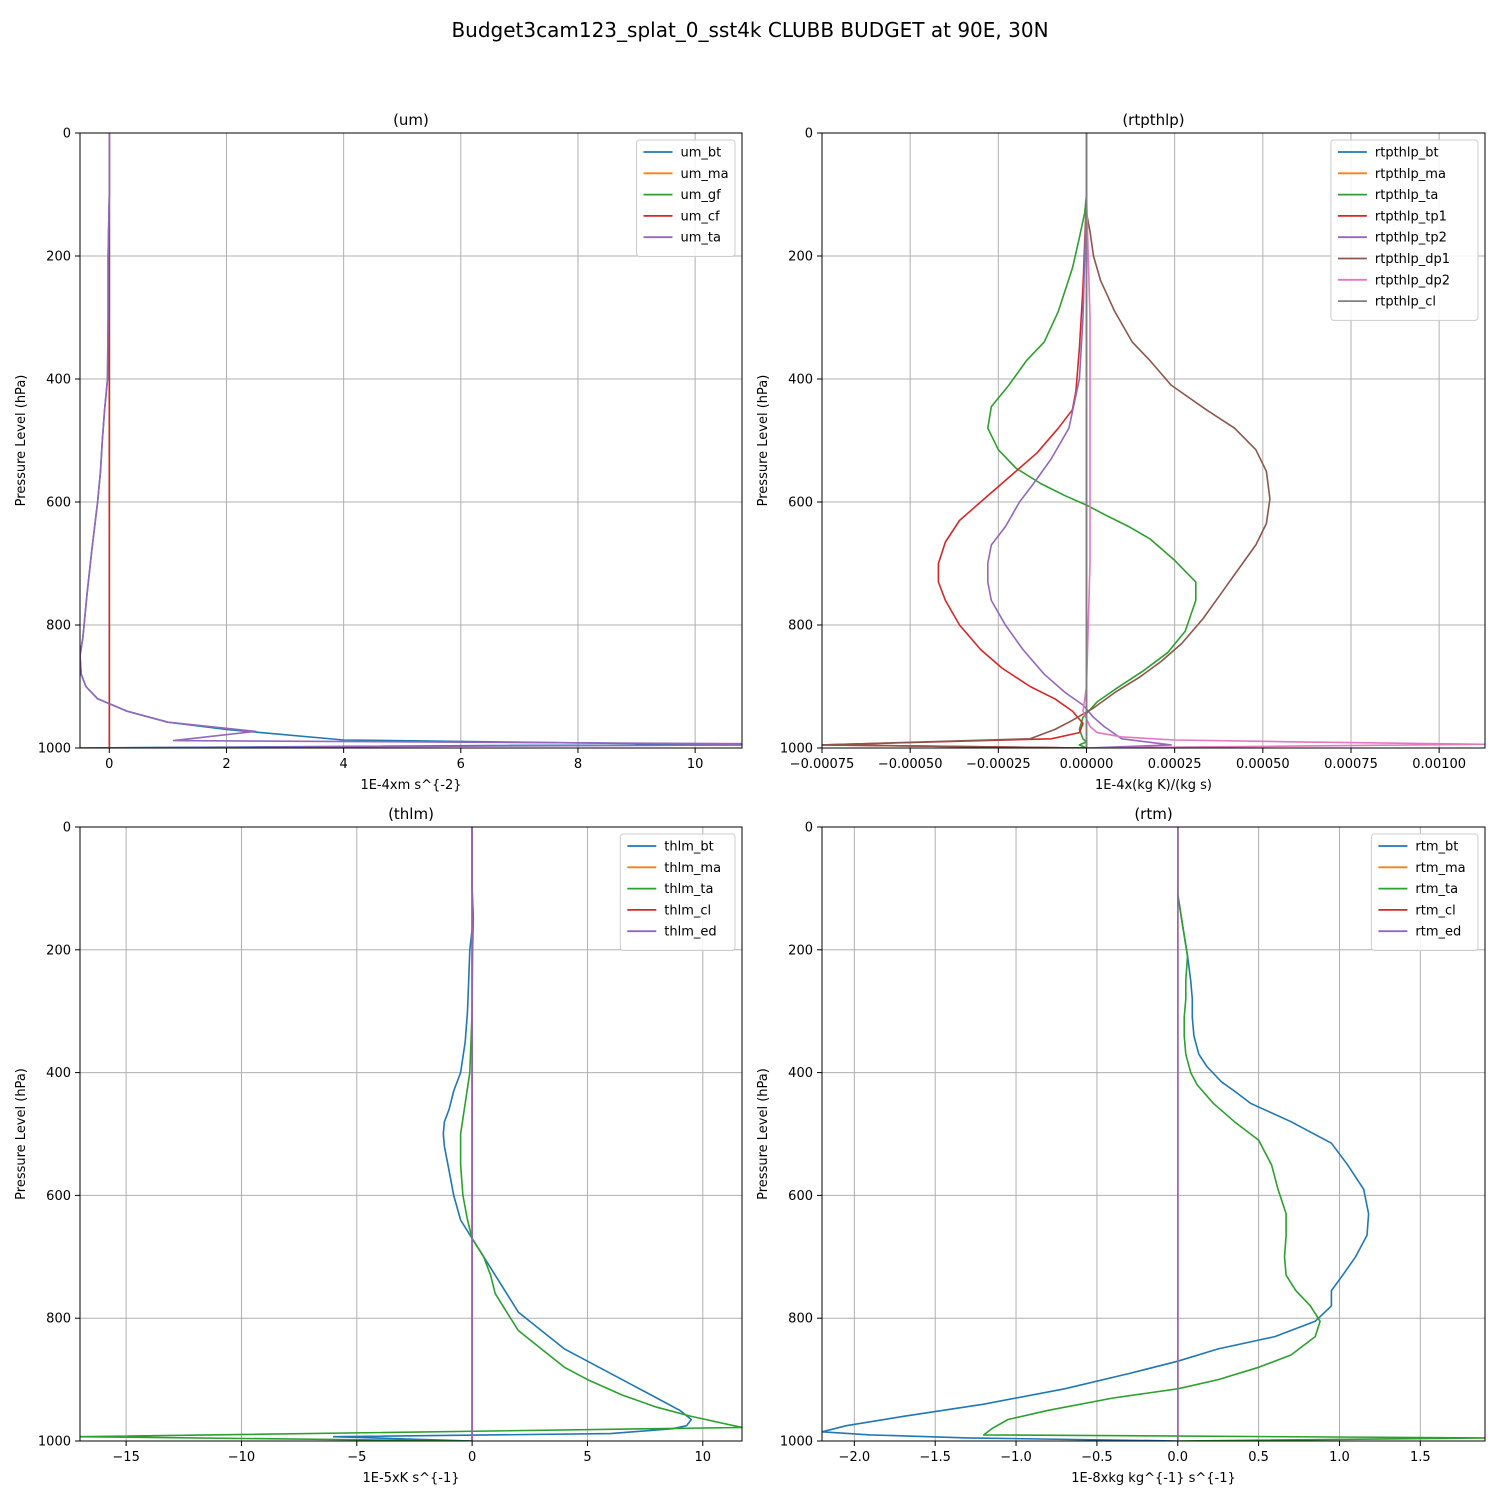 The width and height of the screenshot is (1500, 1500). Describe the element at coordinates (587, 1457) in the screenshot. I see `x-tick-label: 5` at that location.